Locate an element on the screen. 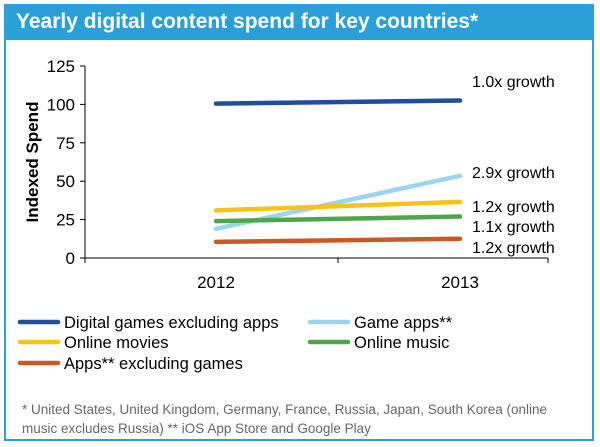 The height and width of the screenshot is (447, 600). x-tick-label: 2013 is located at coordinates (460, 282).